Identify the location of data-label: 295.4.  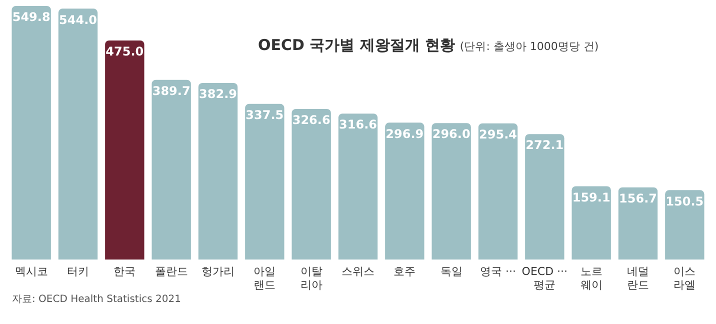
(498, 134).